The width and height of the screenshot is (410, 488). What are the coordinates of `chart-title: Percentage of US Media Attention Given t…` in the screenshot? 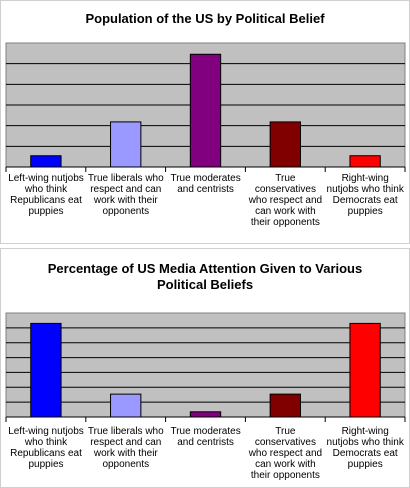 It's located at (205, 276).